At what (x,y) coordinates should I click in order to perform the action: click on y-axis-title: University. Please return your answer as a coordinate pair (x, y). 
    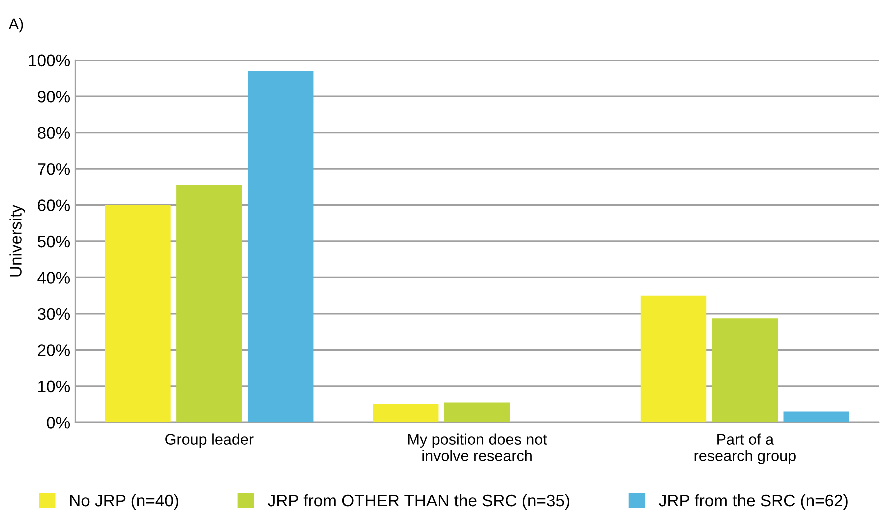
    Looking at the image, I should click on (18, 240).